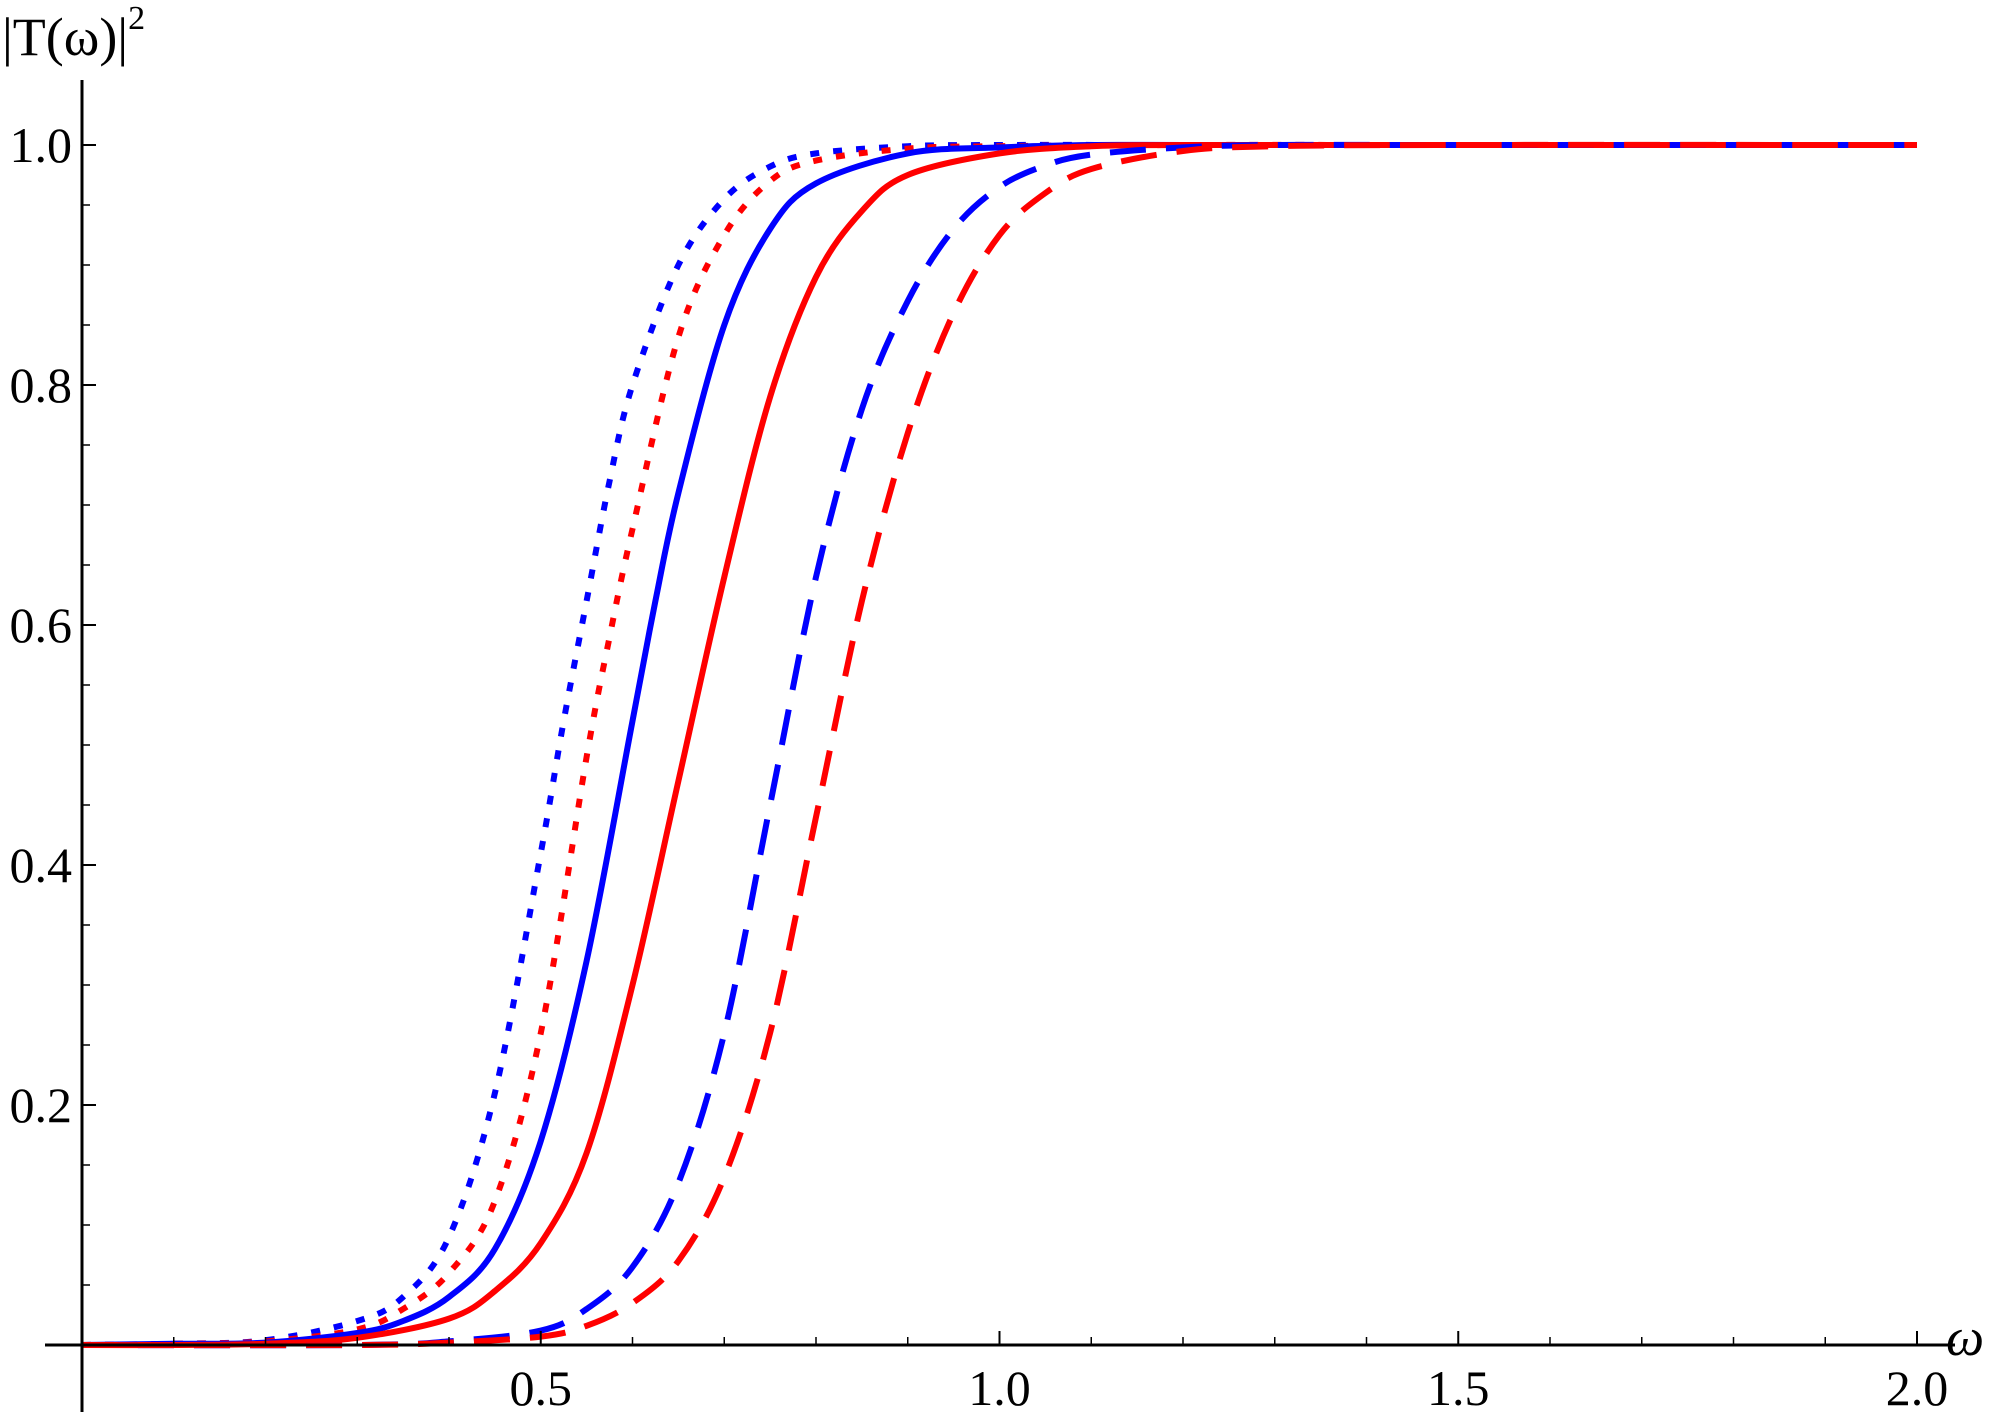 The width and height of the screenshot is (2000, 1418). I want to click on y-tick-label: 0.4, so click(41, 865).